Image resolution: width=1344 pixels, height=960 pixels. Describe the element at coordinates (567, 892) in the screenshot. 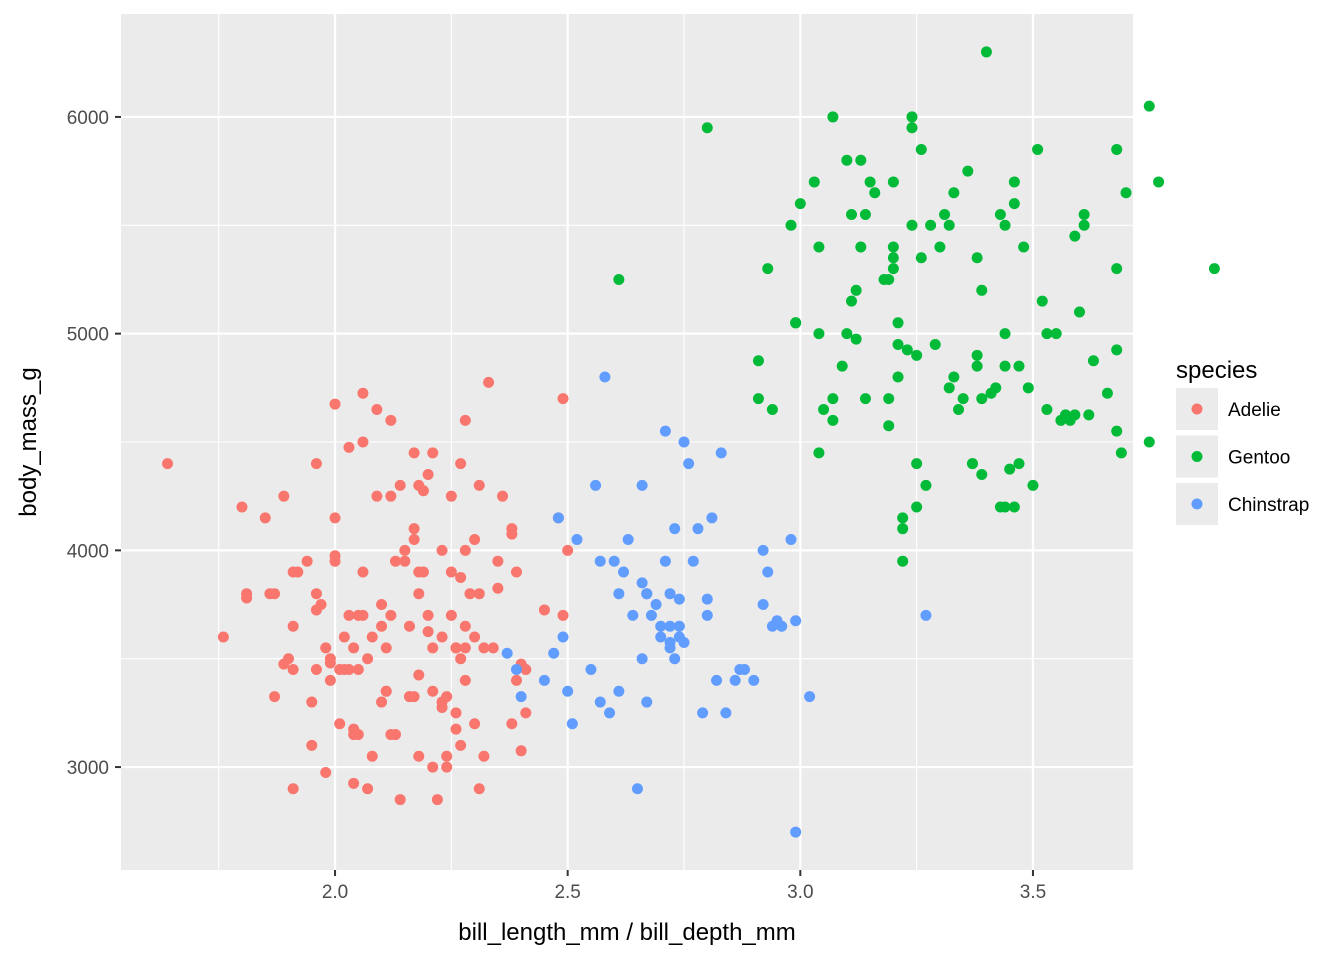

I see `x-tick-label: 2.5` at that location.